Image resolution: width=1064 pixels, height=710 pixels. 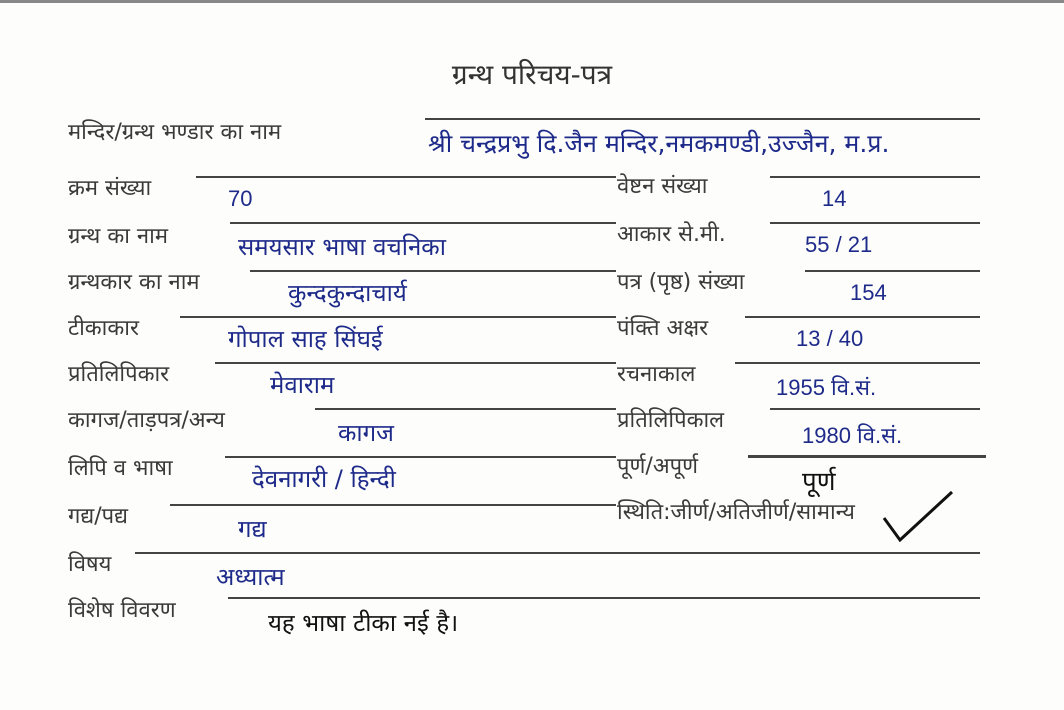 I want to click on vishay-value: अध्यात्म, so click(x=250, y=577).